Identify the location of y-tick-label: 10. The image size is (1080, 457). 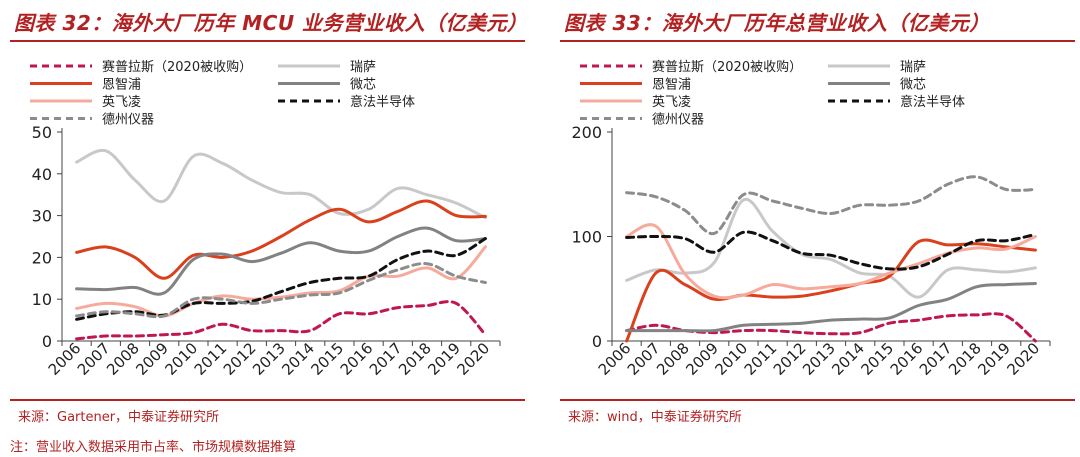
(42, 299).